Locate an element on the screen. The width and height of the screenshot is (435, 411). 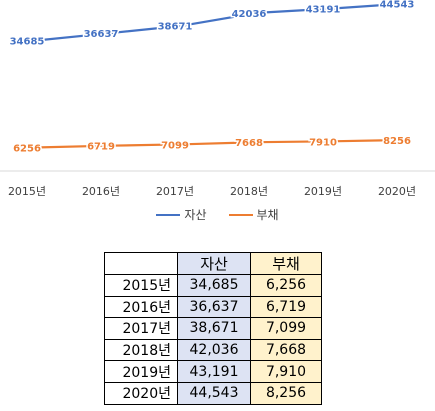
data-label: 34685 is located at coordinates (27, 42).